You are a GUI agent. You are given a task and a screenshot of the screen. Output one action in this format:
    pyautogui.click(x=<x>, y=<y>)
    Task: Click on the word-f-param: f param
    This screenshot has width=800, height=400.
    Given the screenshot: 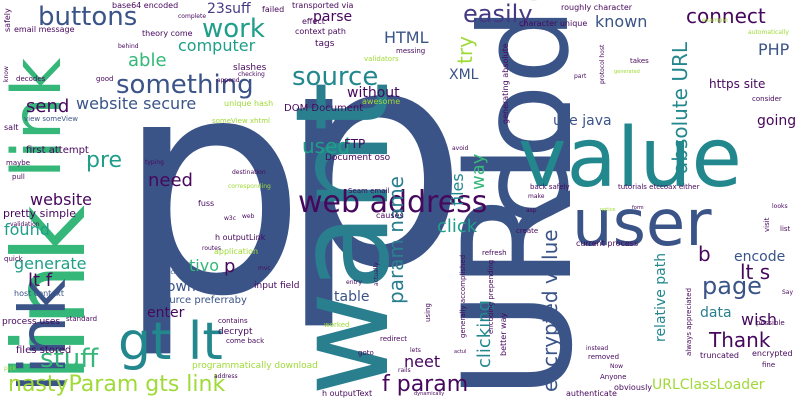 What is the action you would take?
    pyautogui.click(x=425, y=384)
    